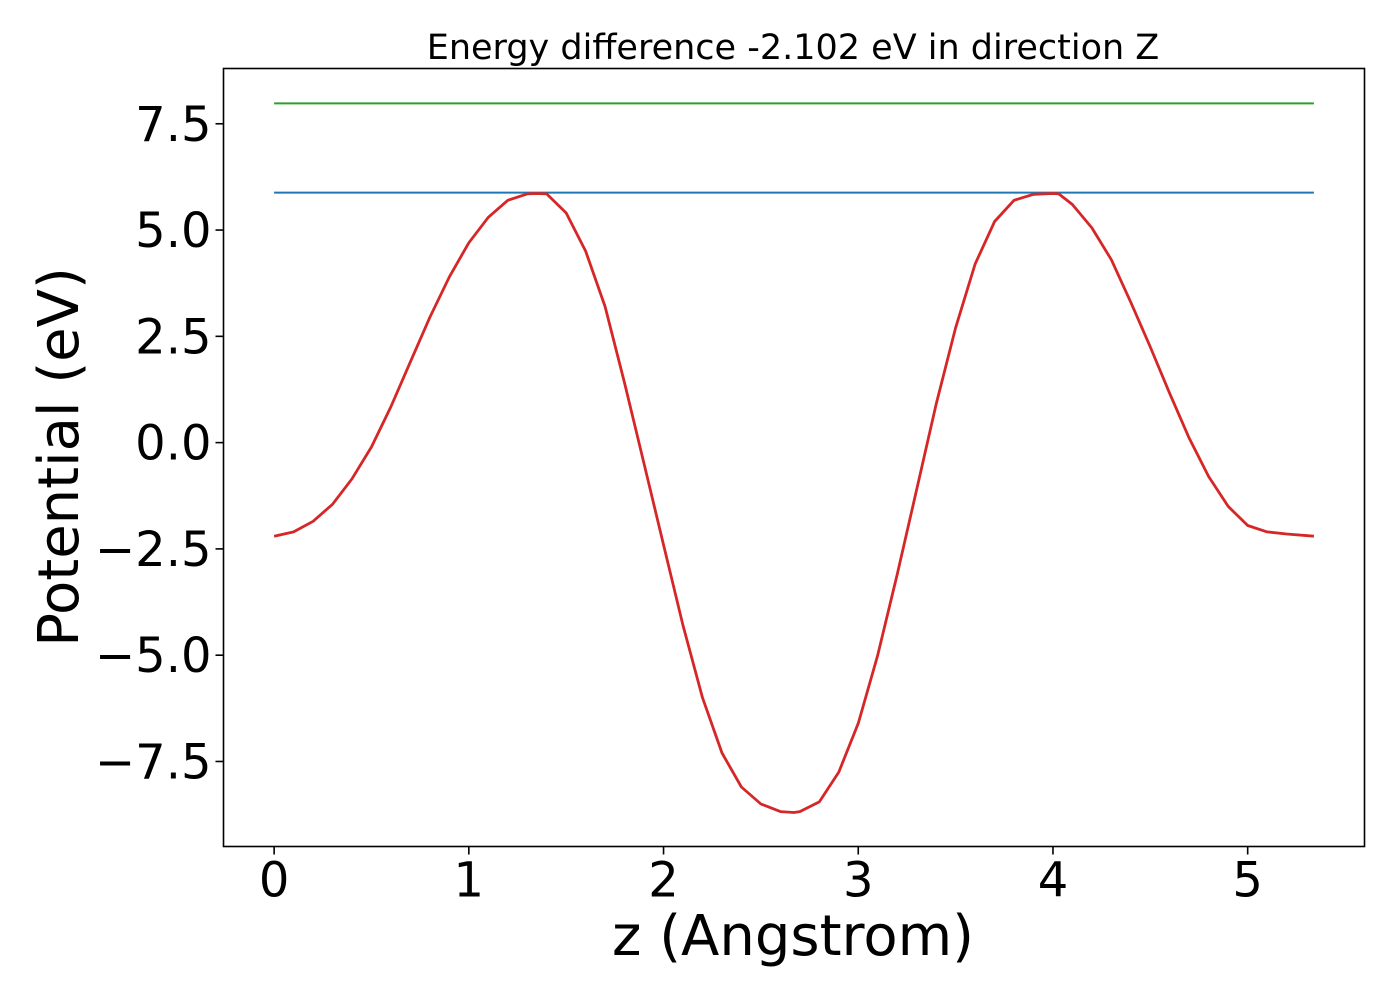  What do you see at coordinates (663, 881) in the screenshot?
I see `x-tick-label: 2` at bounding box center [663, 881].